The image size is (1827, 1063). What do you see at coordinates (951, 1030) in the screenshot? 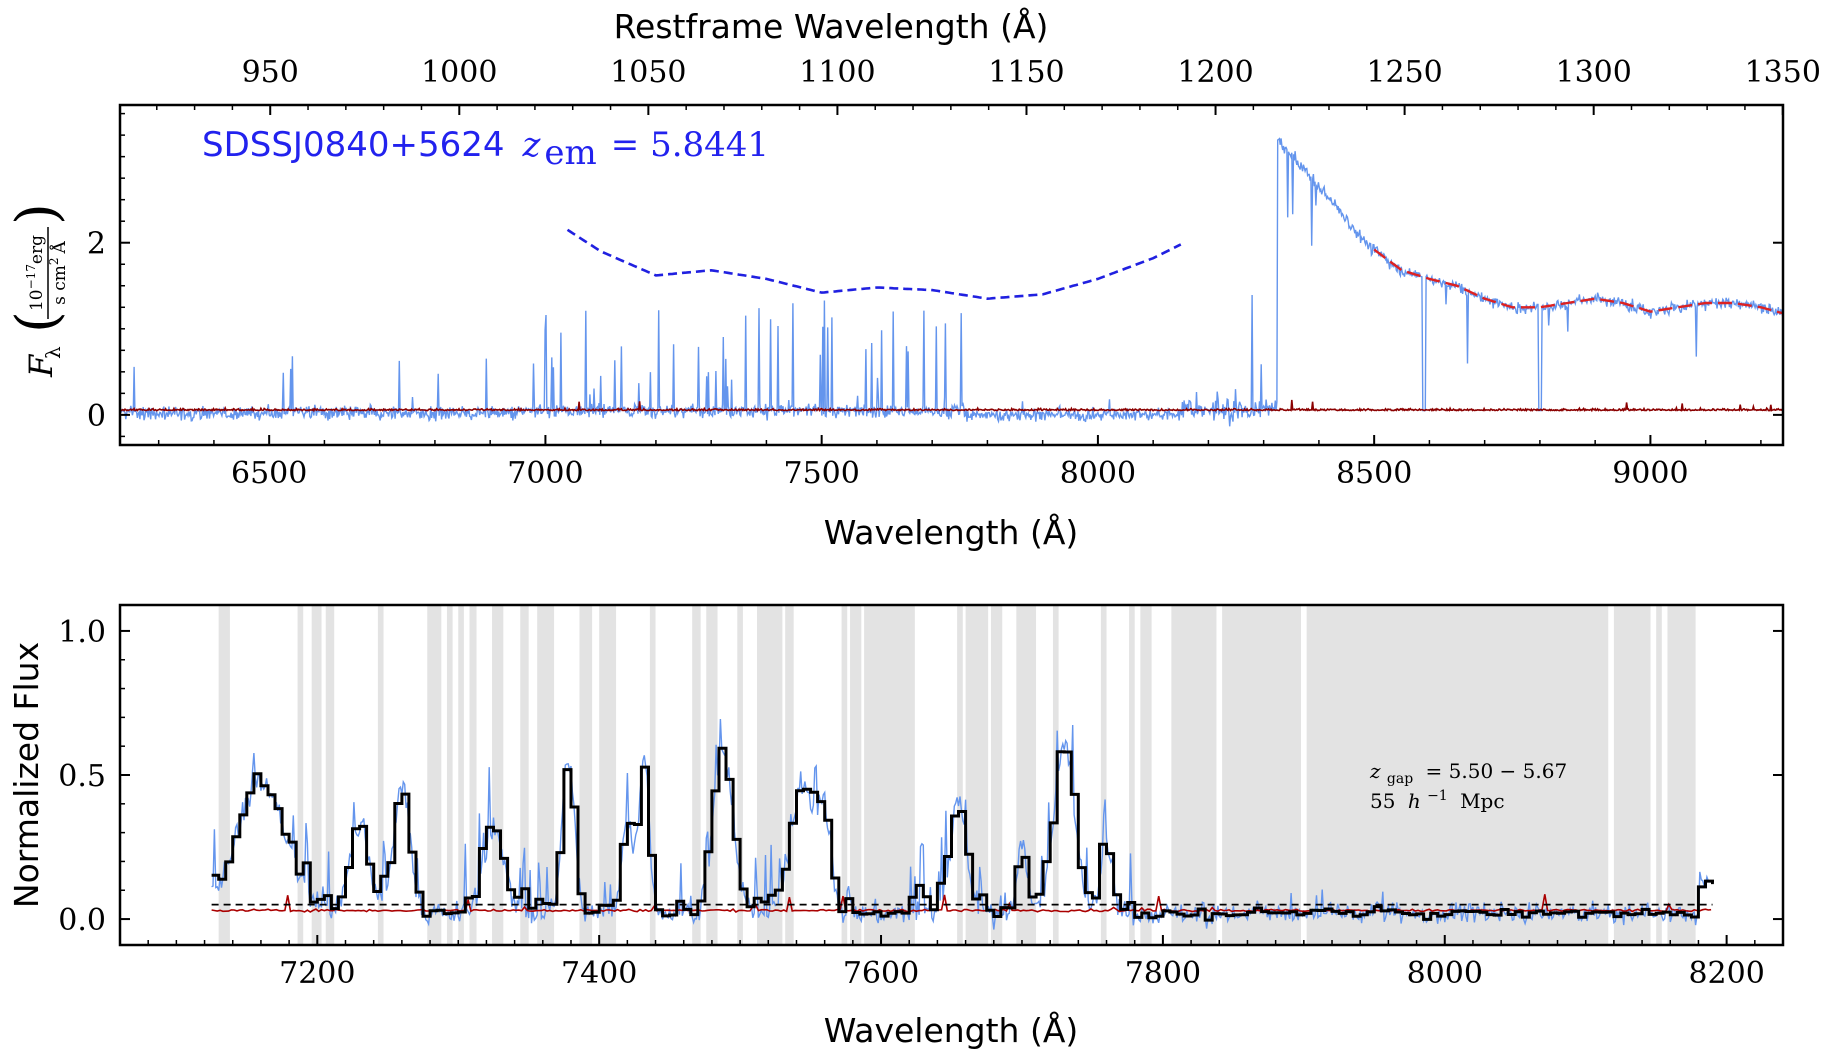
I see `bottom-panel-xlabel: Wavelength (Å)` at bounding box center [951, 1030].